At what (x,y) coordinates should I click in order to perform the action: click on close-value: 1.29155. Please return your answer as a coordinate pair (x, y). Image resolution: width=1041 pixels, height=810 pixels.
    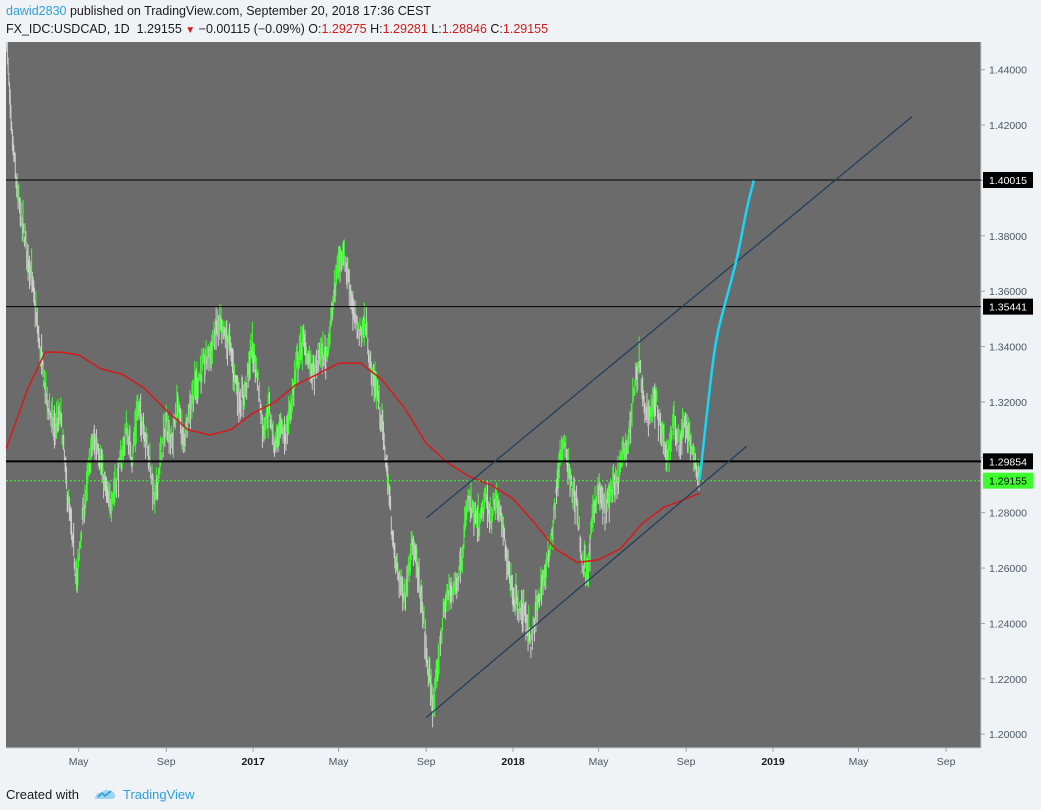
    Looking at the image, I should click on (525, 29).